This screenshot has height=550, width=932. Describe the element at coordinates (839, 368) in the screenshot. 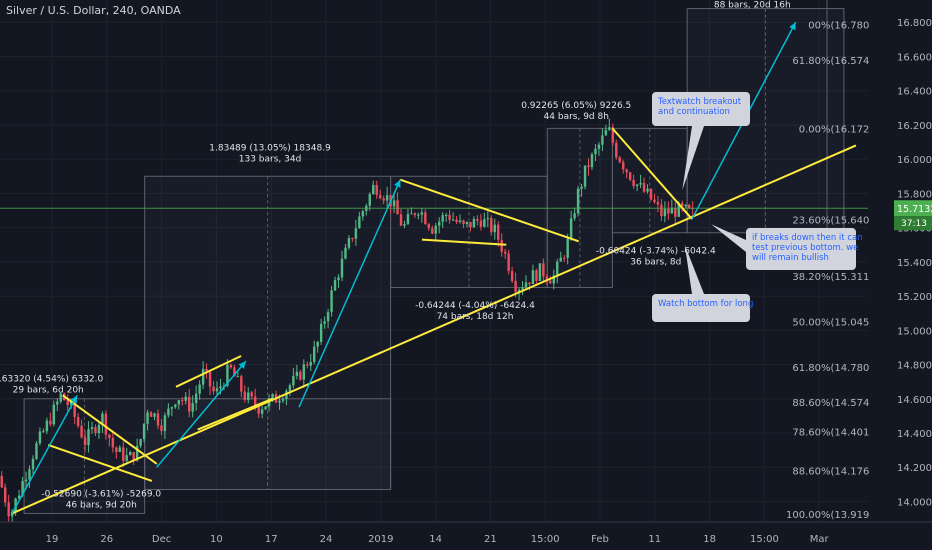

I see `fib-level-label: 61.80%(14.78018)` at that location.